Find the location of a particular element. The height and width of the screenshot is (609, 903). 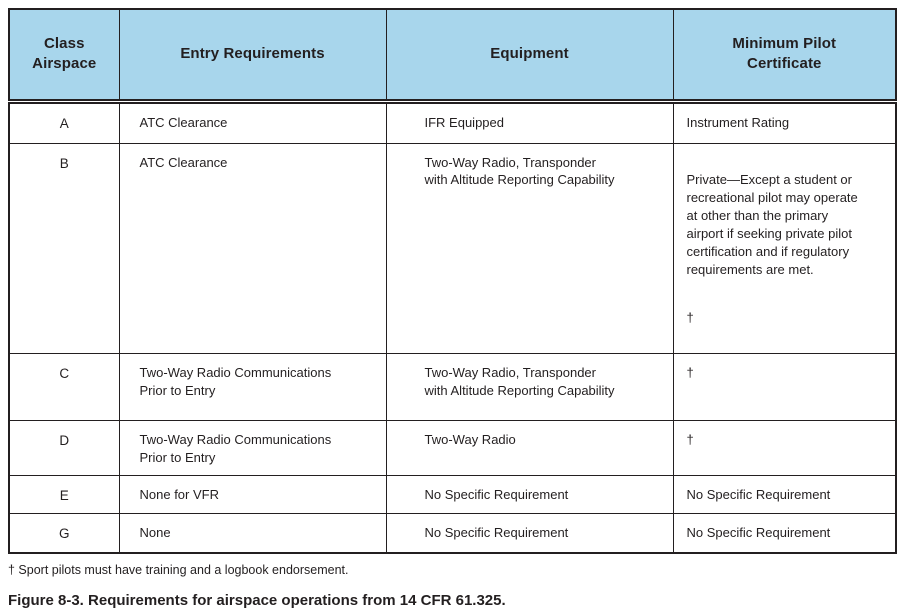

cell-minimum-pilot-certificate: Instrument Rating is located at coordinates (784, 122).